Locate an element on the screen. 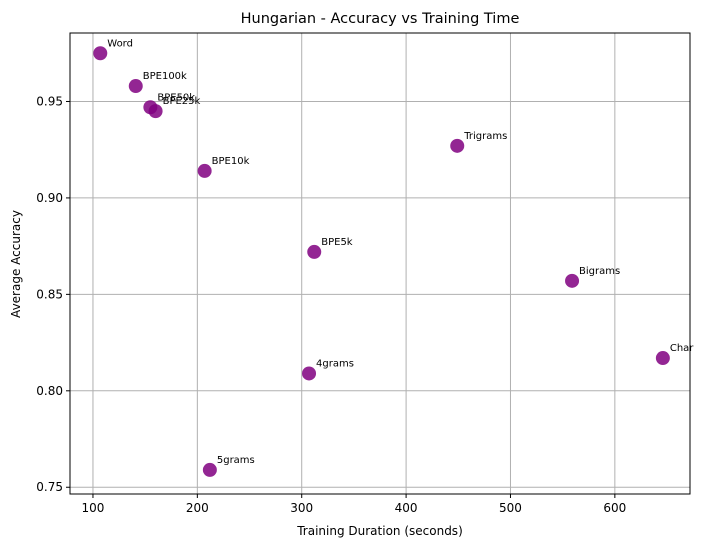 The image size is (708, 547). x-tick-label: 100 is located at coordinates (93, 508).